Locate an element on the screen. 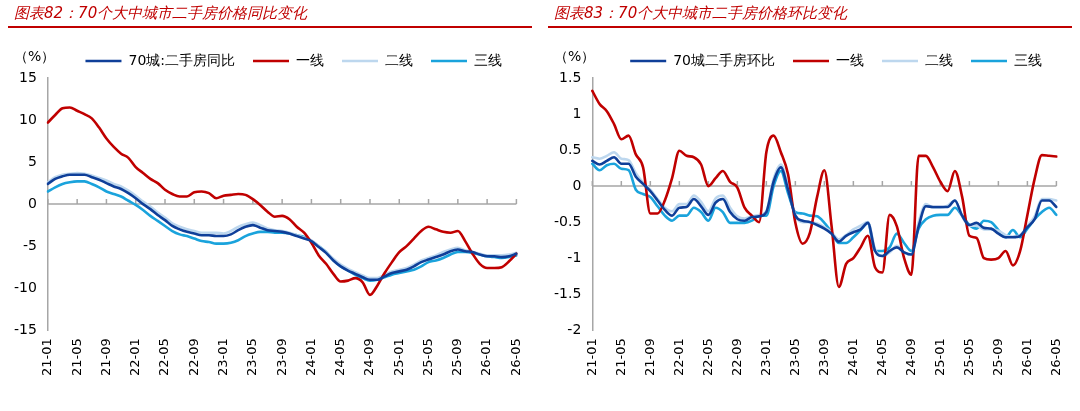  y-tick-label: 0.5 is located at coordinates (570, 148).